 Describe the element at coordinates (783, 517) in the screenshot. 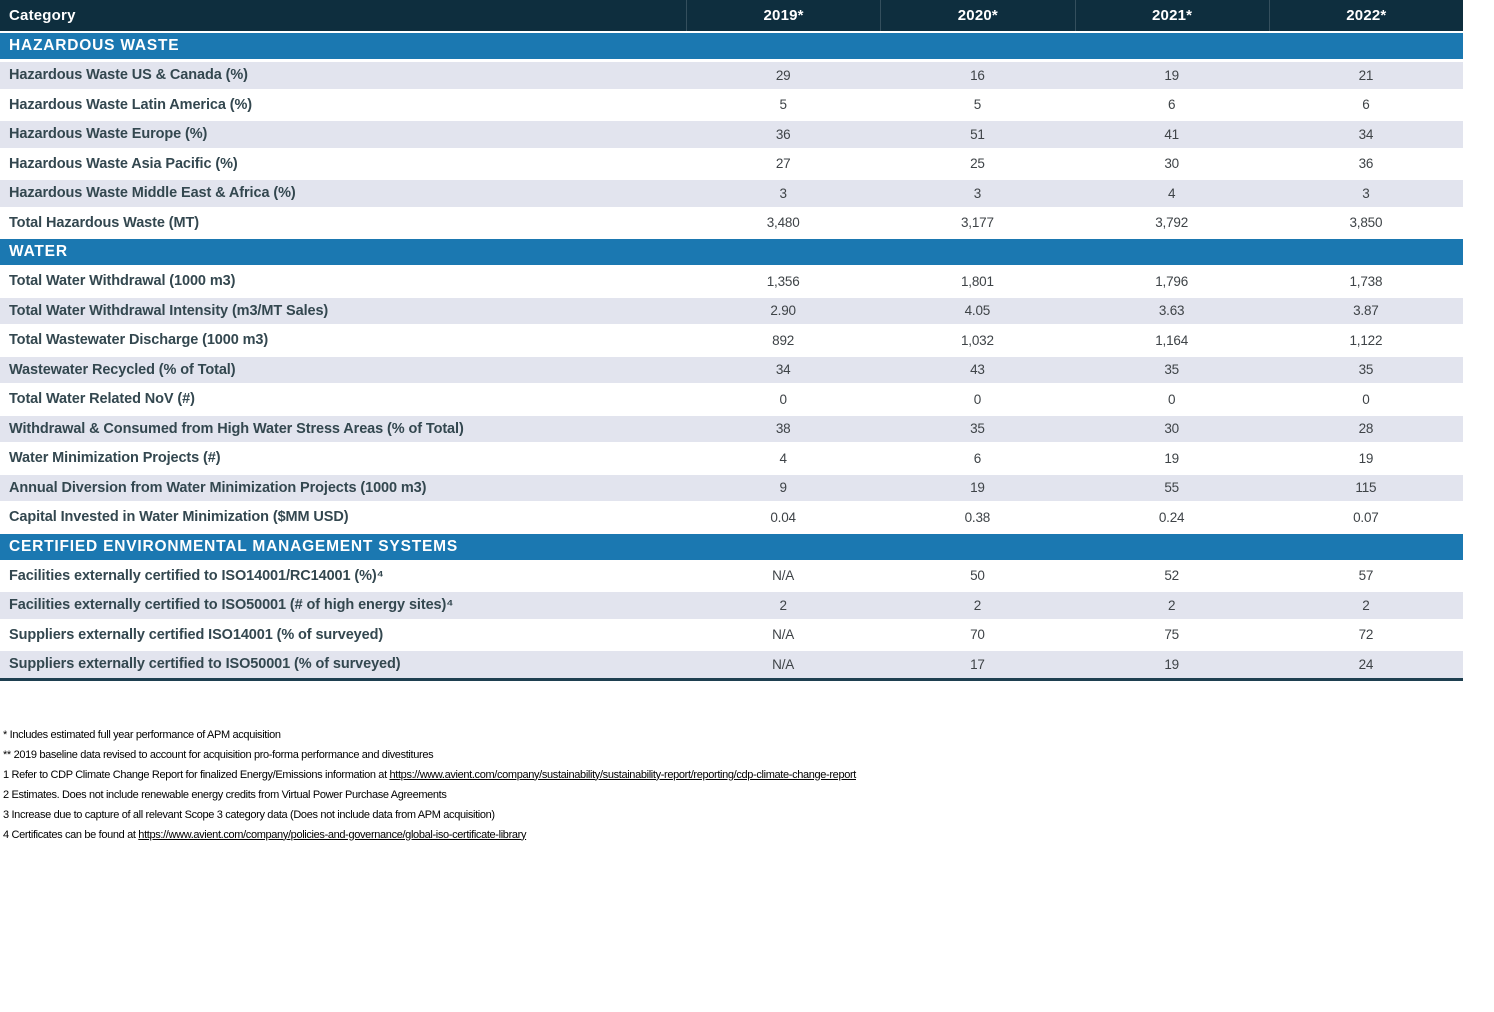

I see `row-value: 0.04` at that location.